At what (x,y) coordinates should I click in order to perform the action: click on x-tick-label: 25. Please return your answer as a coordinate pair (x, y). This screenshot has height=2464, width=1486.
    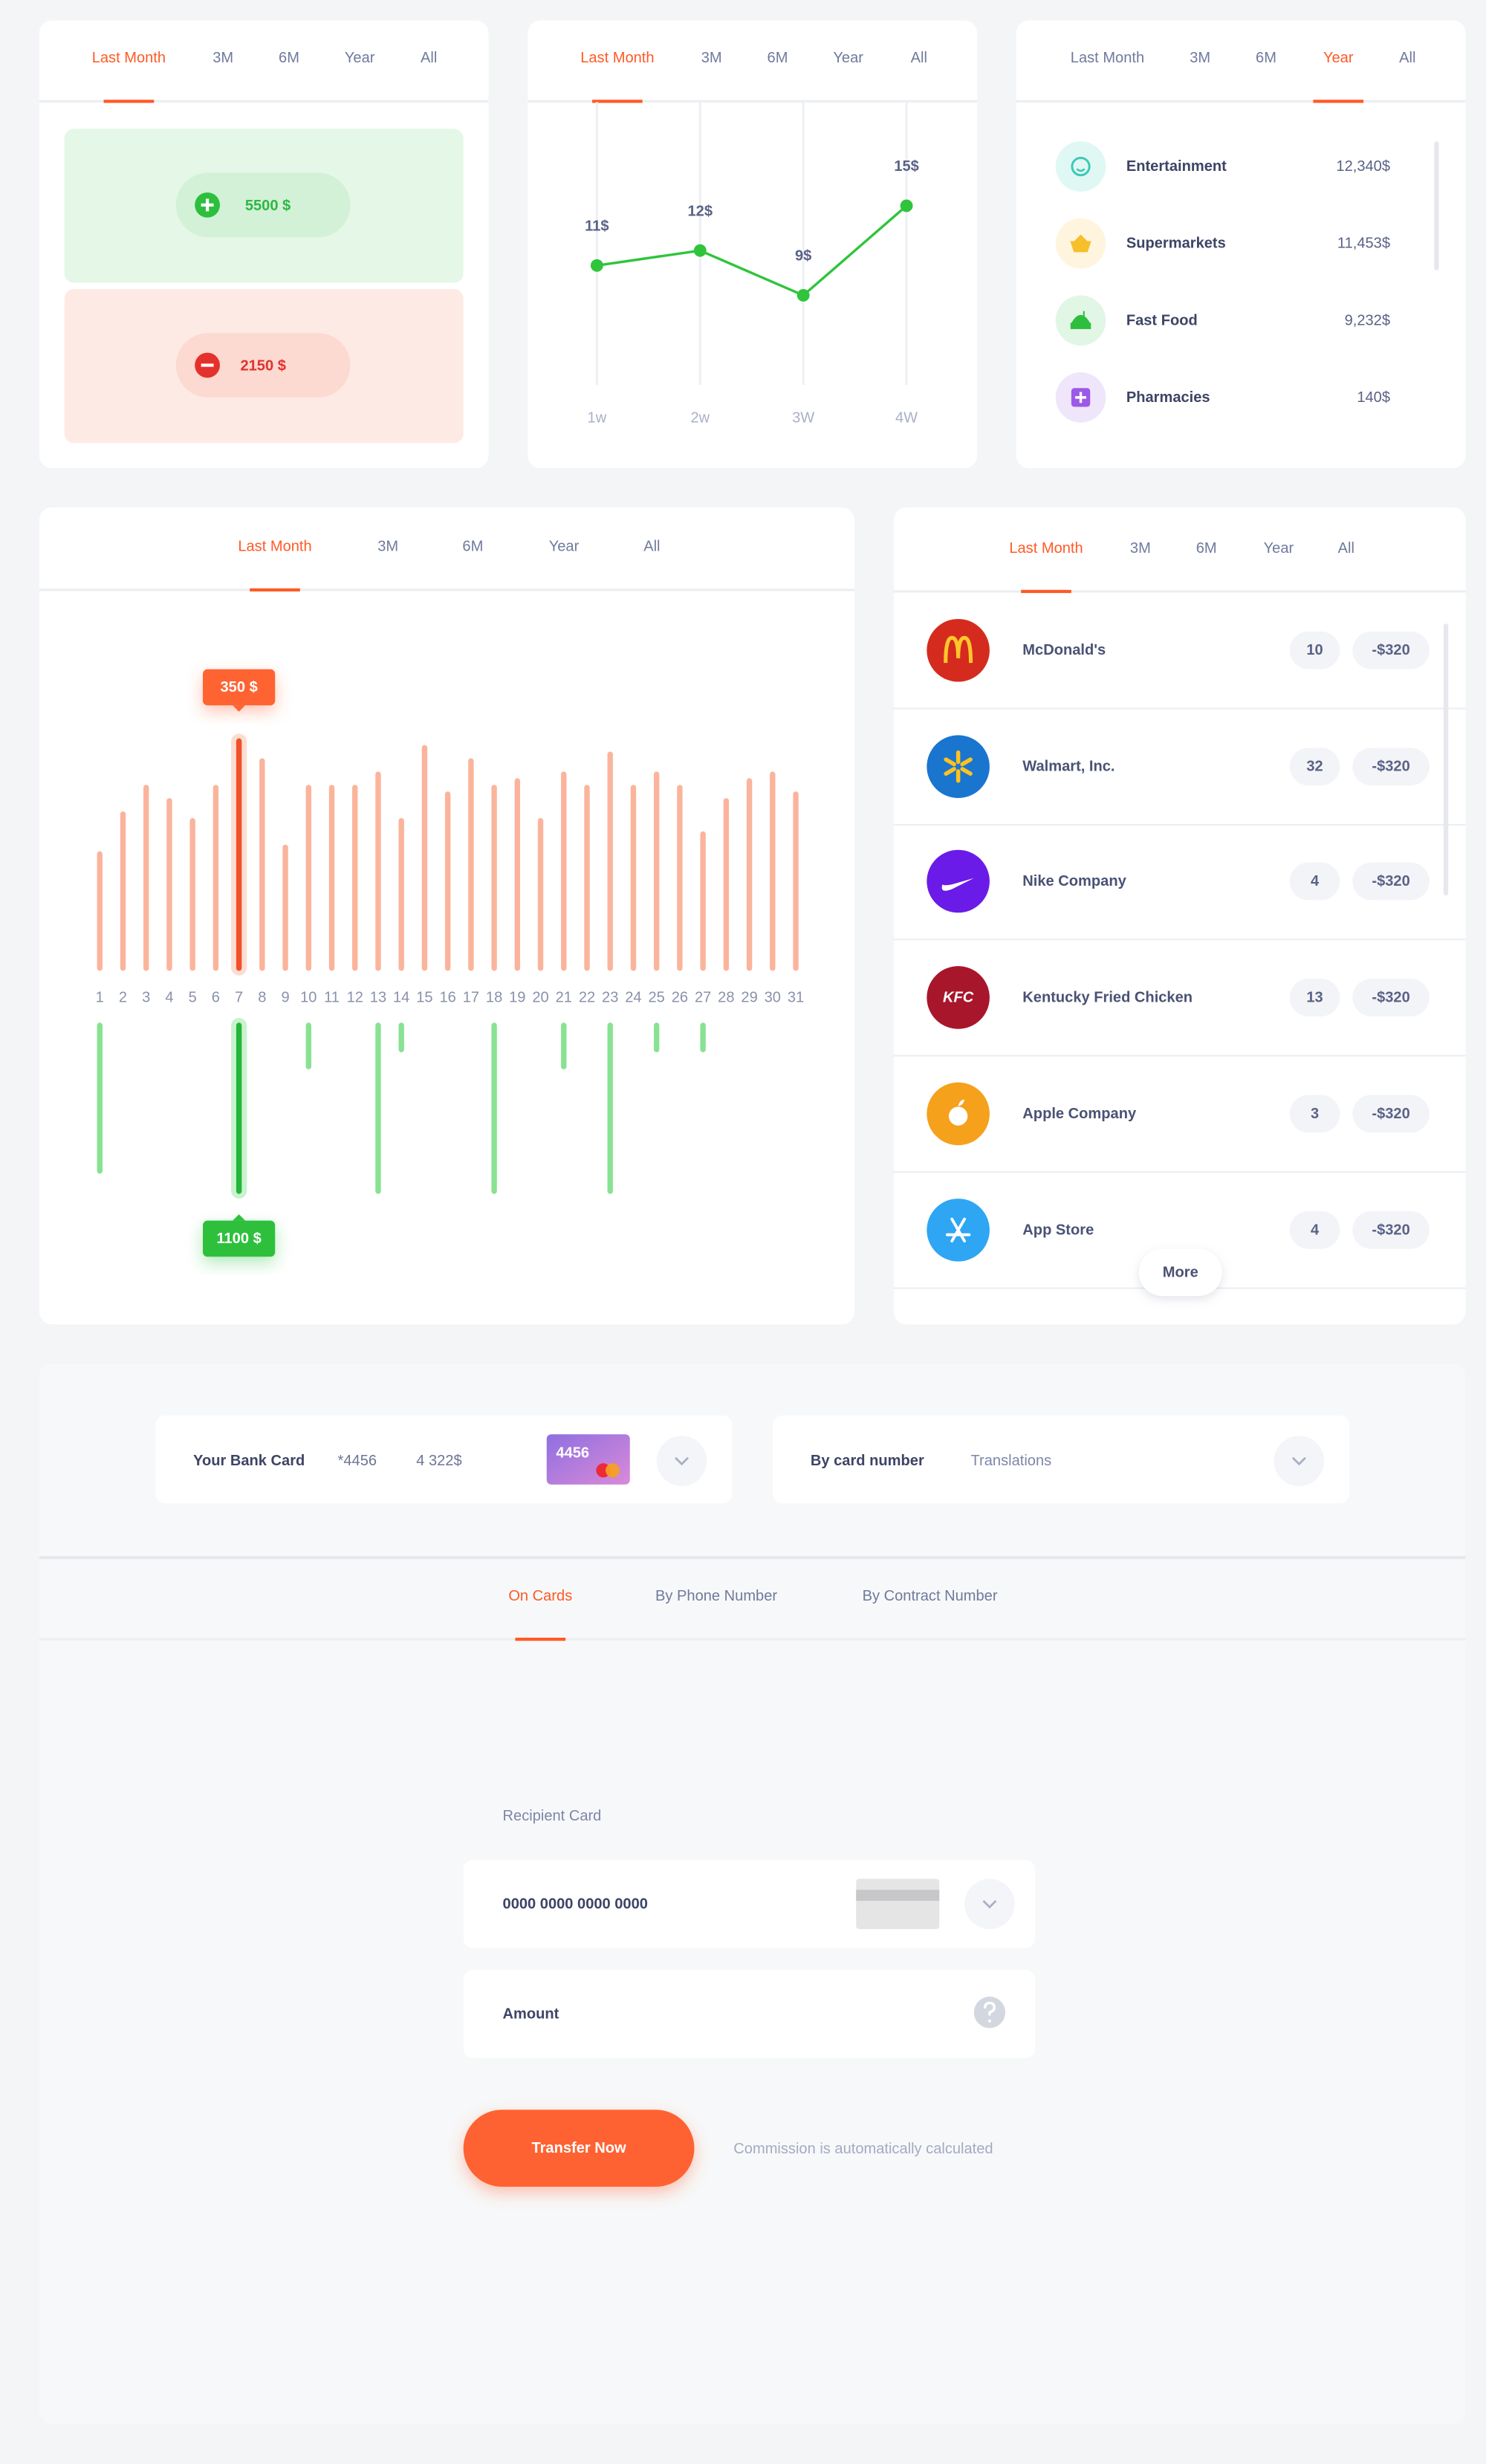
    Looking at the image, I should click on (657, 997).